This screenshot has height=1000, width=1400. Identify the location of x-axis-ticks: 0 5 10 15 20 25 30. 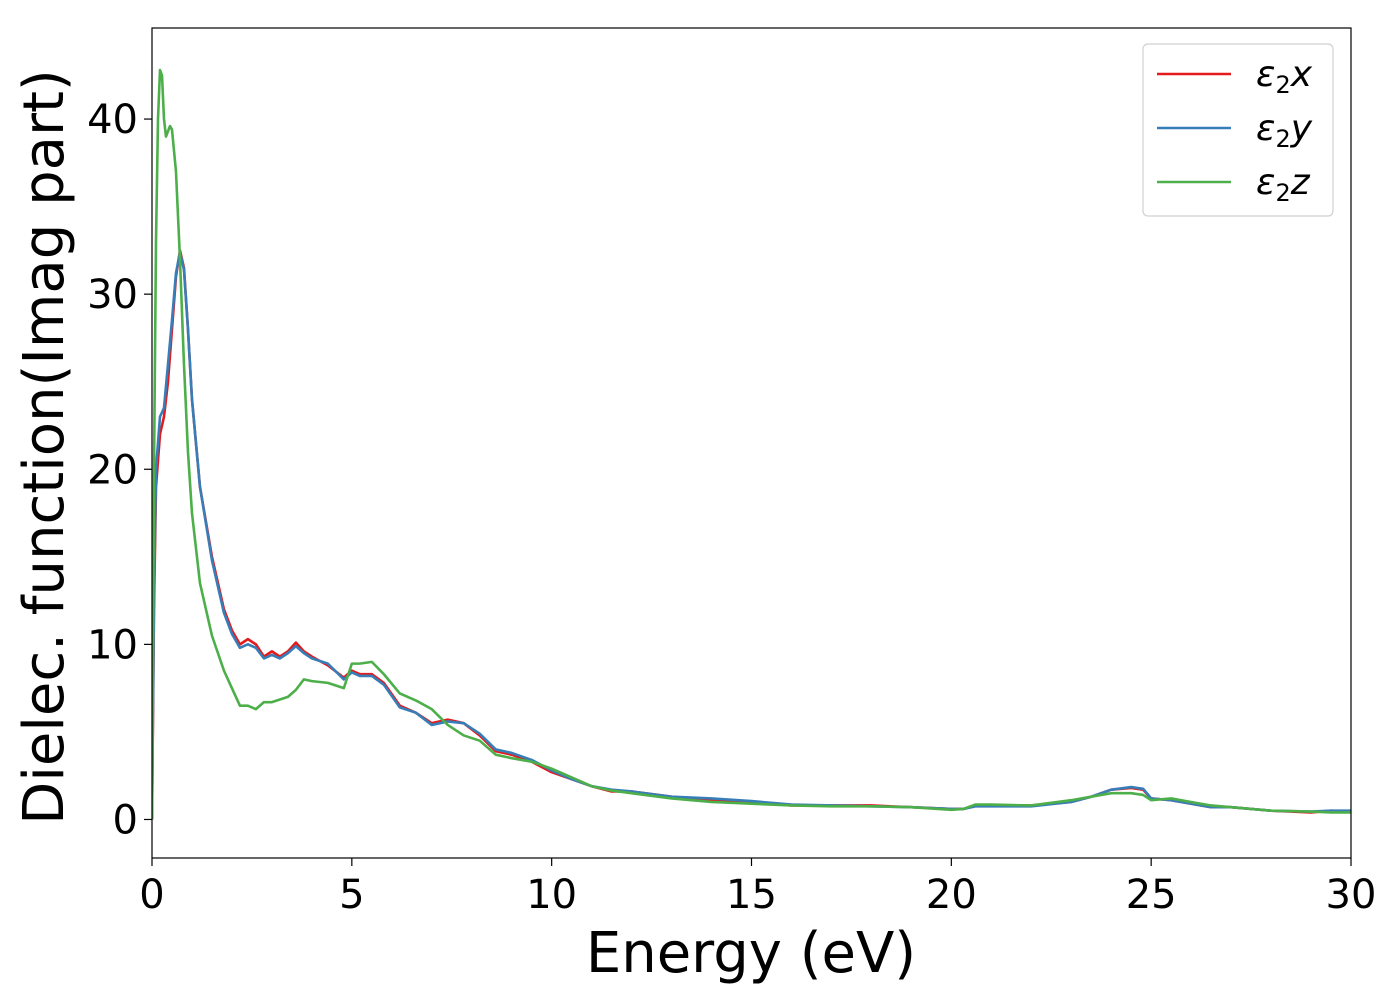
(757, 888).